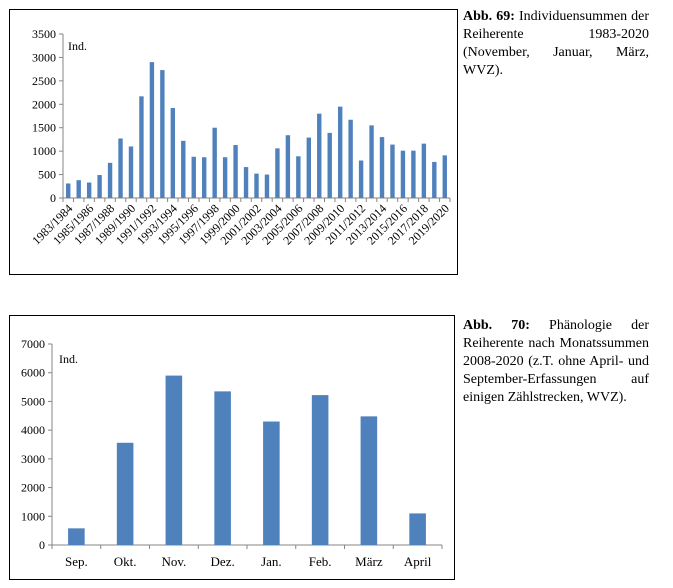  What do you see at coordinates (33, 401) in the screenshot?
I see `chart-2-y-tick-label: 5000` at bounding box center [33, 401].